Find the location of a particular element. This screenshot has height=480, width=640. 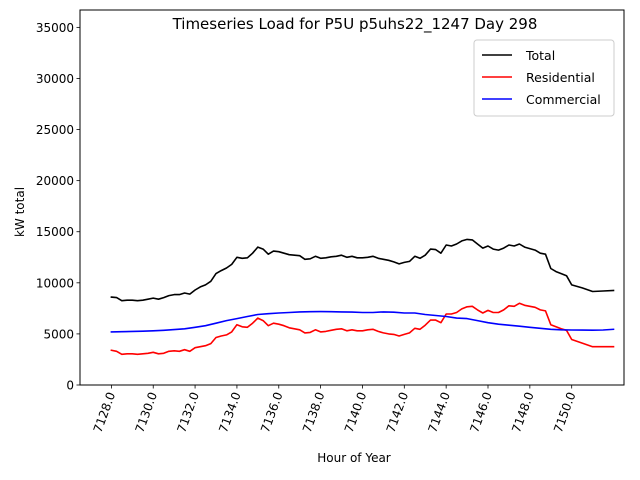

legend-box is located at coordinates (544, 78).